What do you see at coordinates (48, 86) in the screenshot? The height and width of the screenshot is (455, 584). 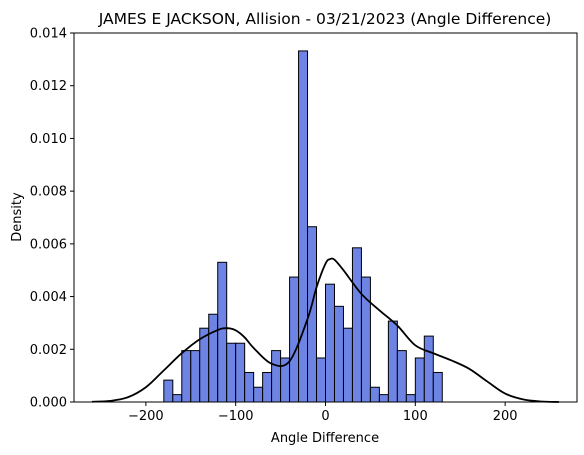 I see `y-tick-label: 0.012` at bounding box center [48, 86].